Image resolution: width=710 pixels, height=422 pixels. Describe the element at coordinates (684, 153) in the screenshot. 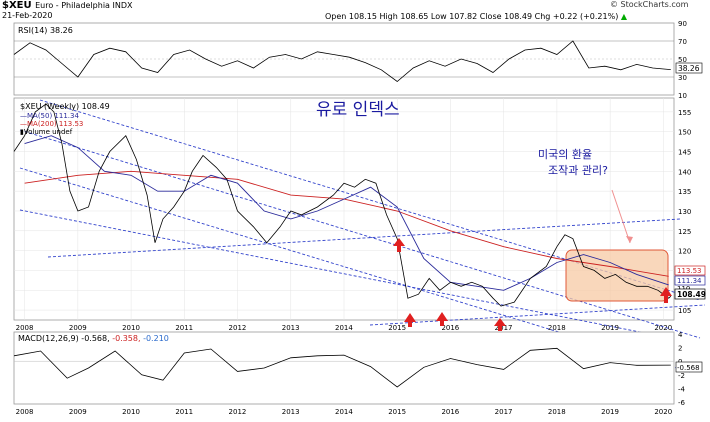

I see `y-tick-label: 145` at that location.